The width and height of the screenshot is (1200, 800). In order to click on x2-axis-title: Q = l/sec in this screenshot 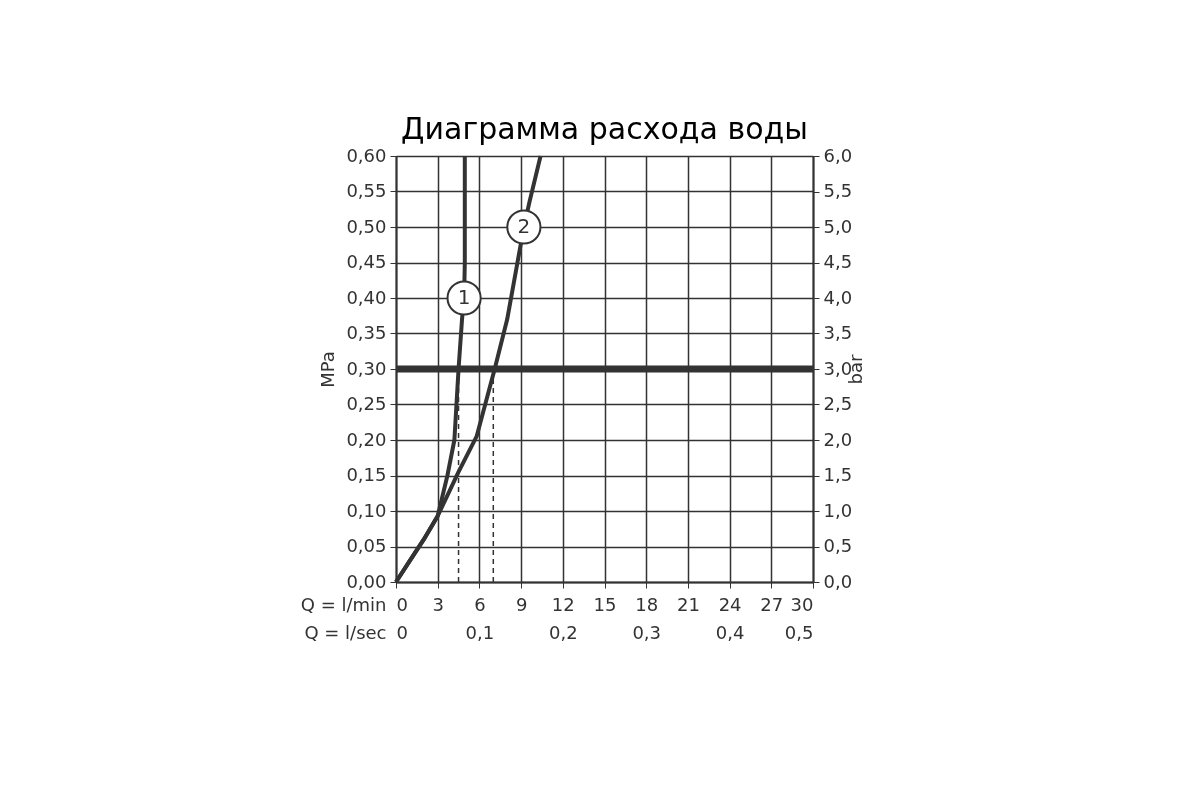, I will do `click(345, 632)`.